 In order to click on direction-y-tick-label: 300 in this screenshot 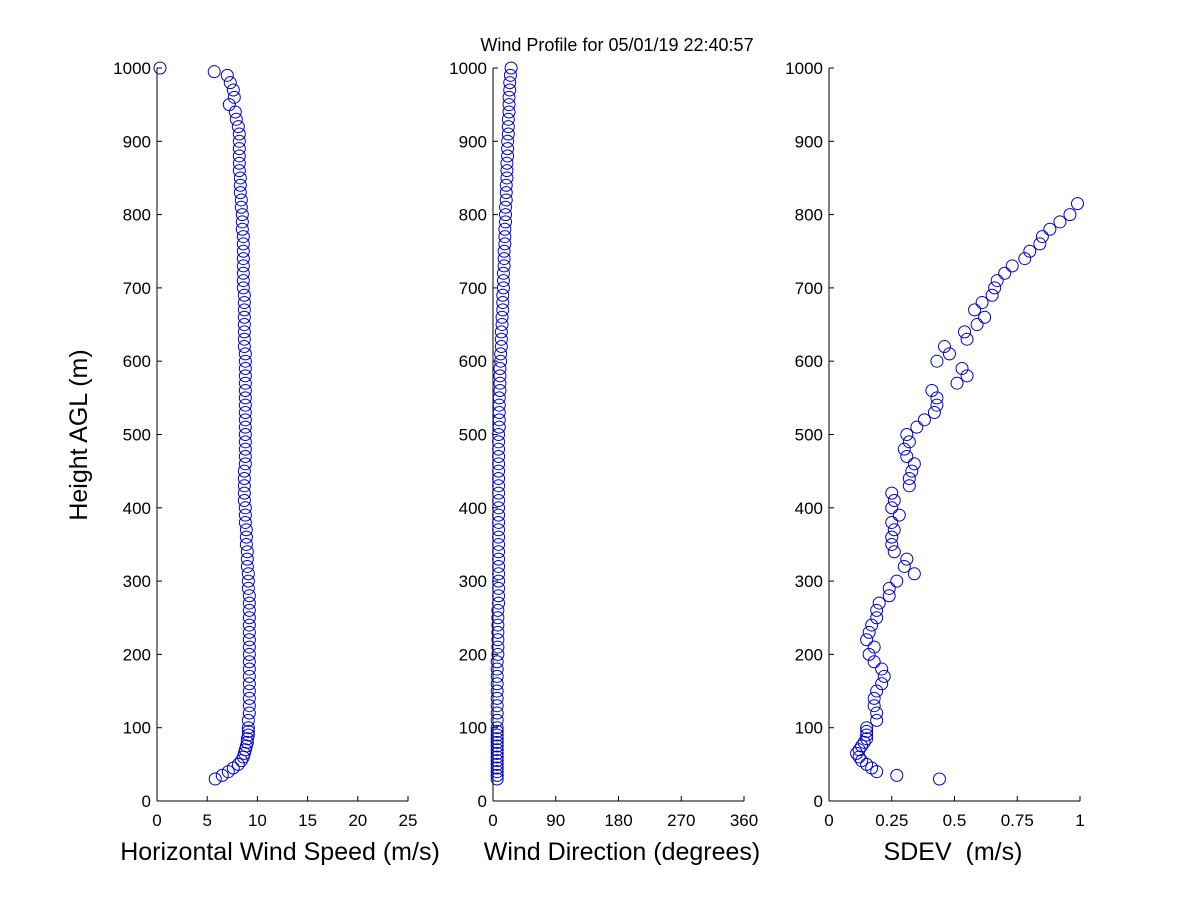, I will do `click(473, 581)`.